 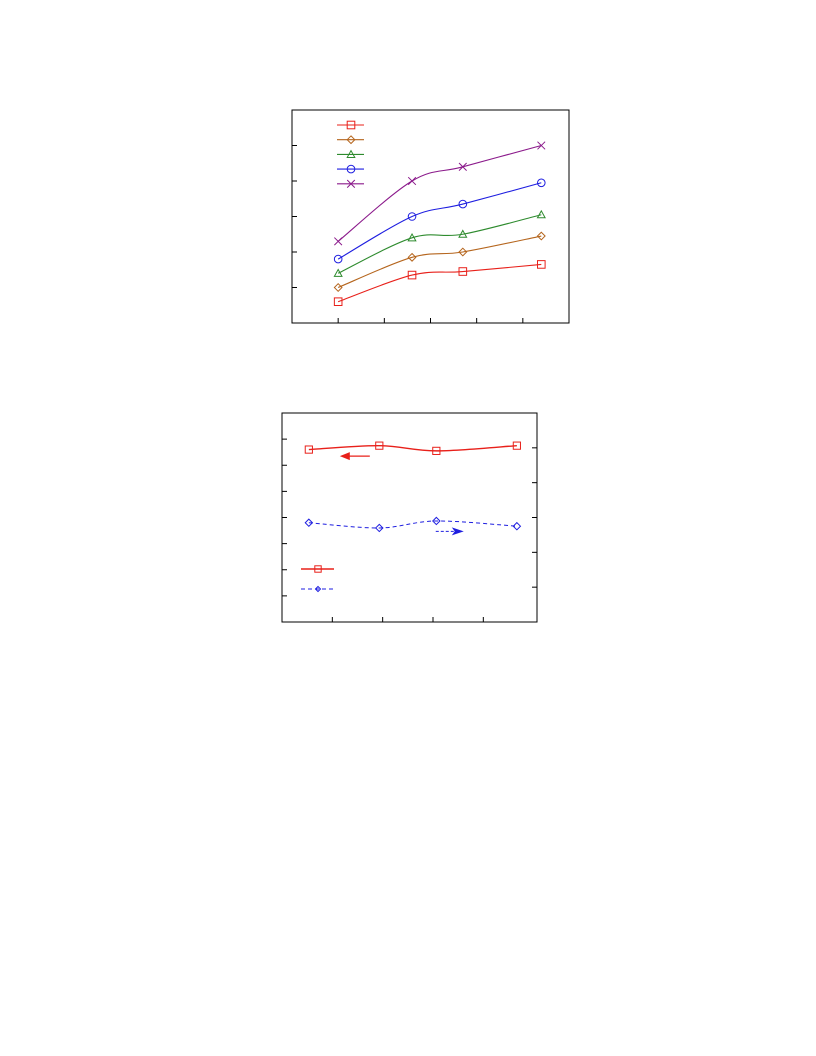 What do you see at coordinates (354, 456) in the screenshot?
I see `axis-arrow-left` at bounding box center [354, 456].